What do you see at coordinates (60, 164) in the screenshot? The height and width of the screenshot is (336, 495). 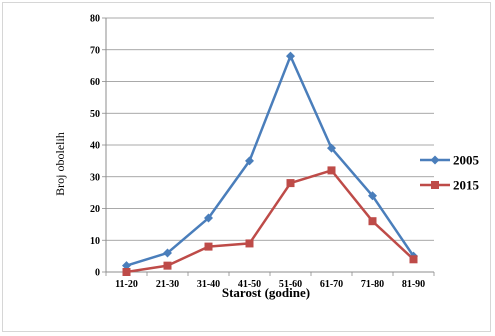 I see `y-axis-title: Broj obolelih` at bounding box center [60, 164].